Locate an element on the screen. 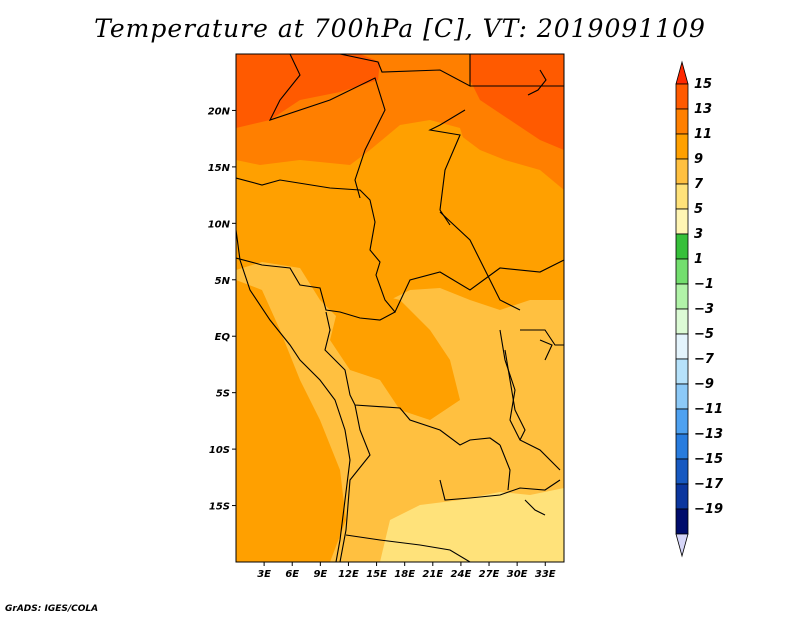 The image size is (800, 618). lat-tick-label: 15N is located at coordinates (219, 168).